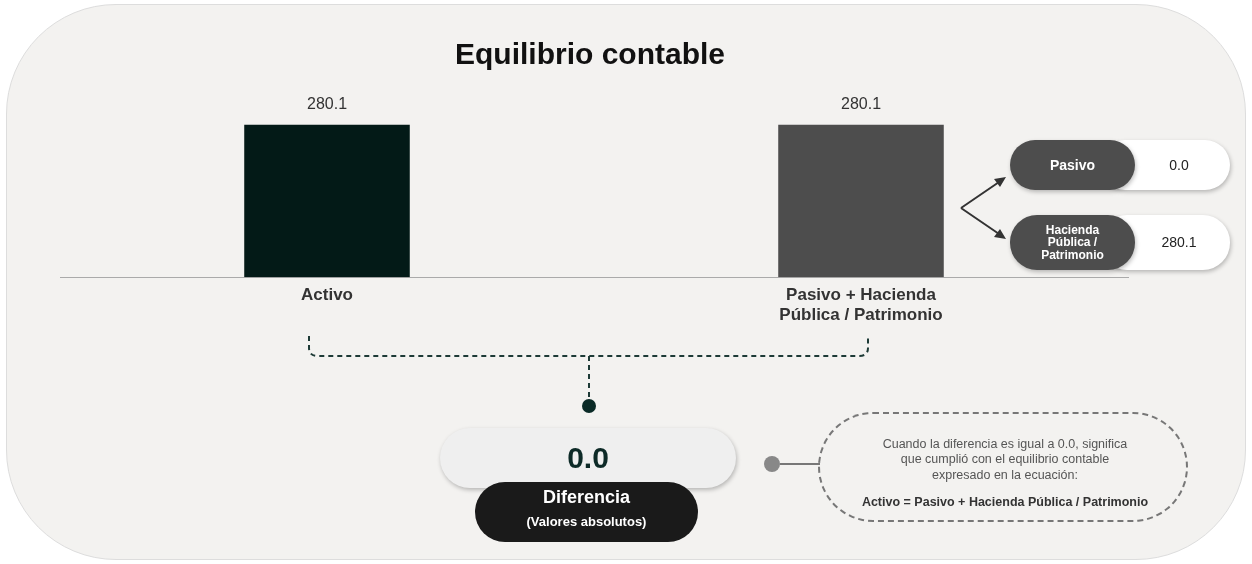 This screenshot has width=1252, height=564. I want to click on text: (Valores absolutos), so click(586, 522).